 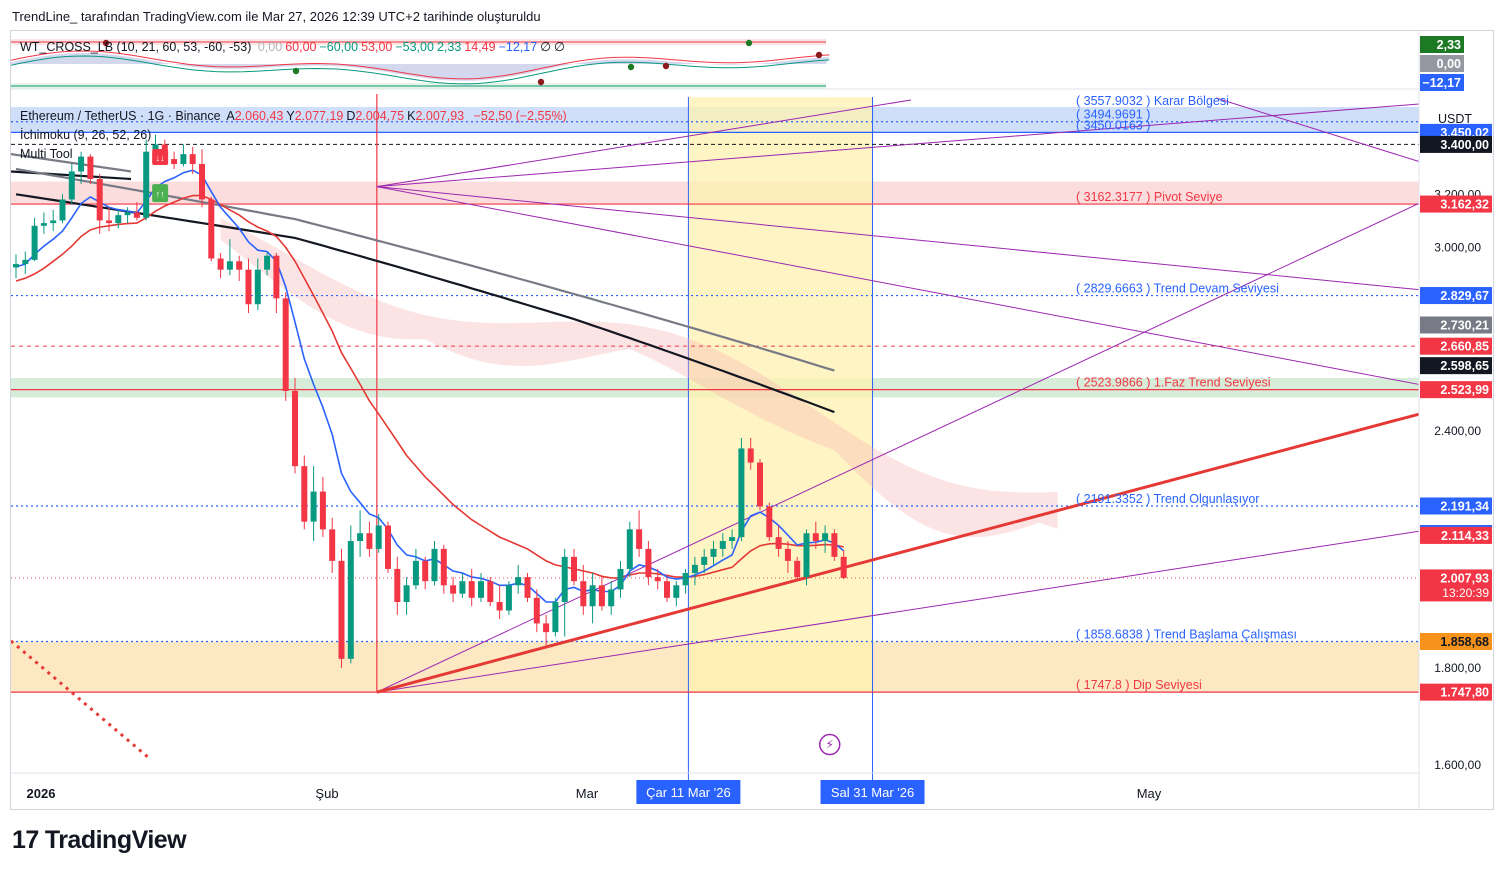 I want to click on level-label: ( 1858.6838 ) Trend Başlama Çalışması, so click(x=1186, y=635).